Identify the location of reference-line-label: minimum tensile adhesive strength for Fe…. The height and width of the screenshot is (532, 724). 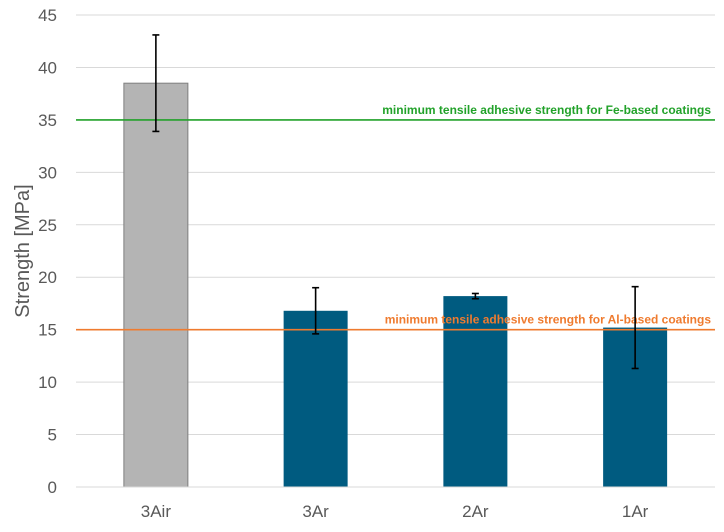
(546, 110).